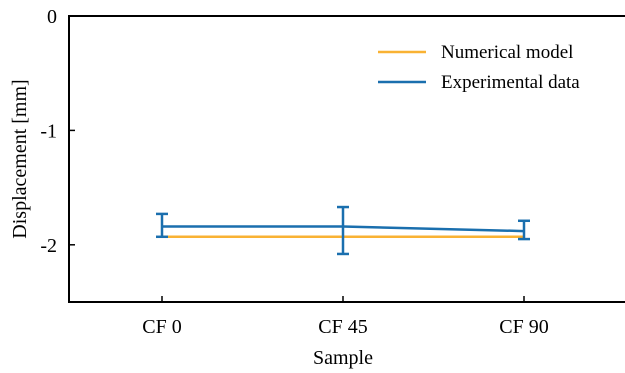 The image size is (625, 373). What do you see at coordinates (343, 358) in the screenshot?
I see `x-axis-label: Sample` at bounding box center [343, 358].